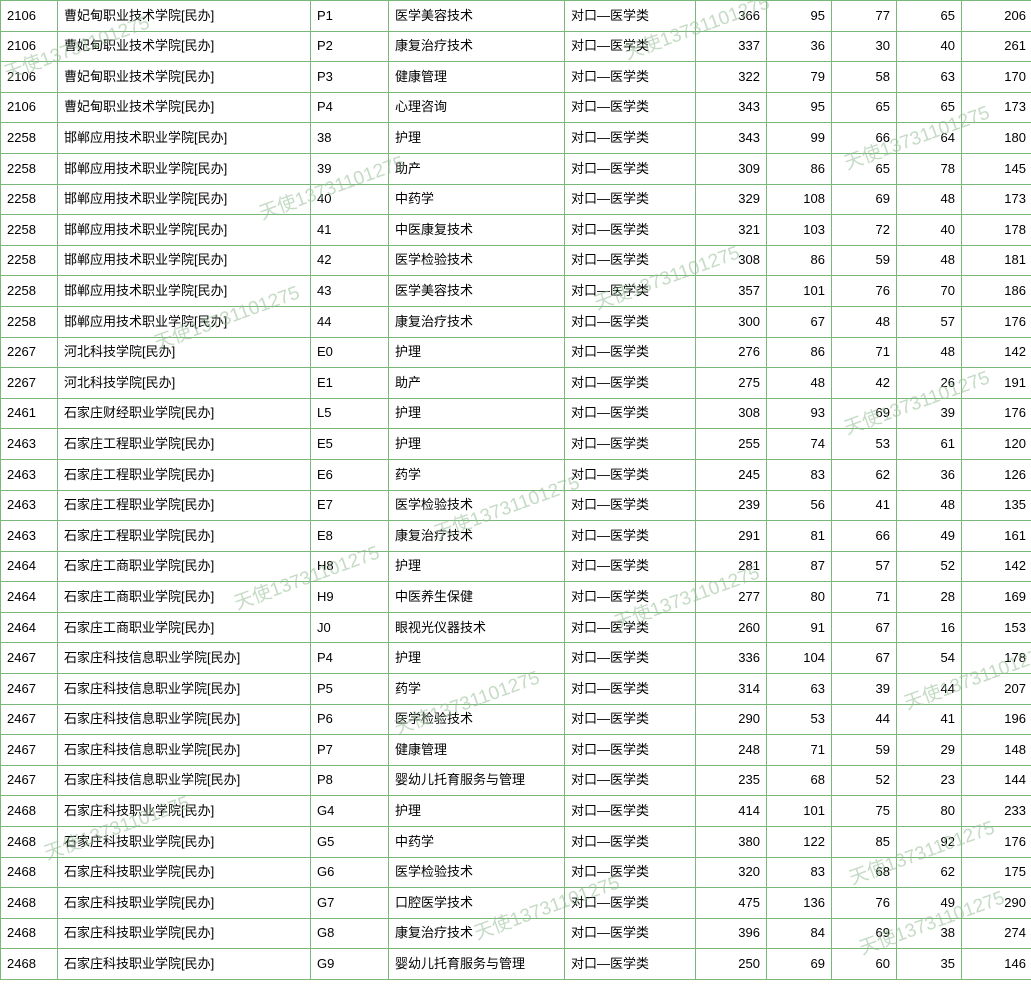  Describe the element at coordinates (29, 474) in the screenshot. I see `cell-school-code: 2463` at that location.